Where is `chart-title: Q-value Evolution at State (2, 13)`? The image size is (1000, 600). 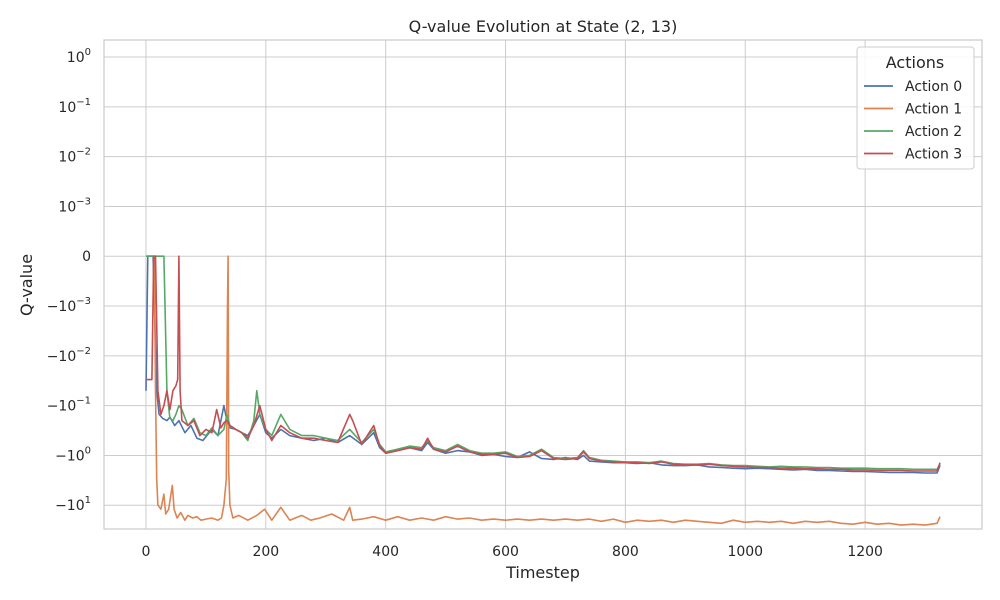 chart-title: Q-value Evolution at State (2, 13) is located at coordinates (543, 26).